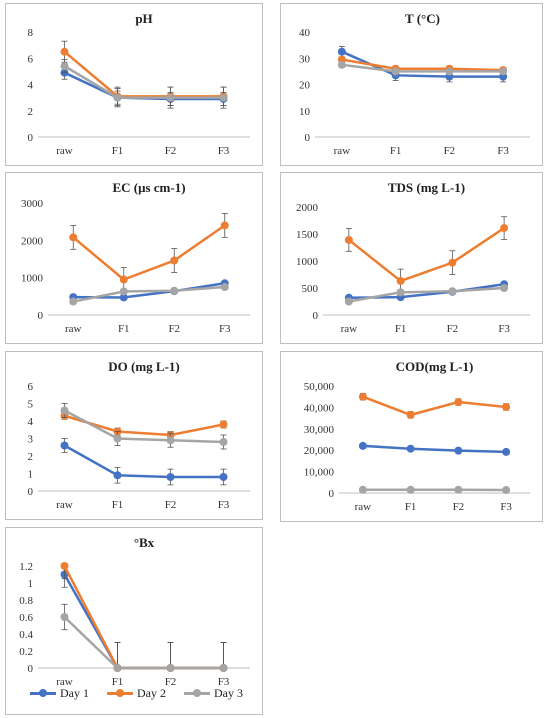 The height and width of the screenshot is (718, 550). I want to click on y-tick-label: 1.2, so click(26, 567).